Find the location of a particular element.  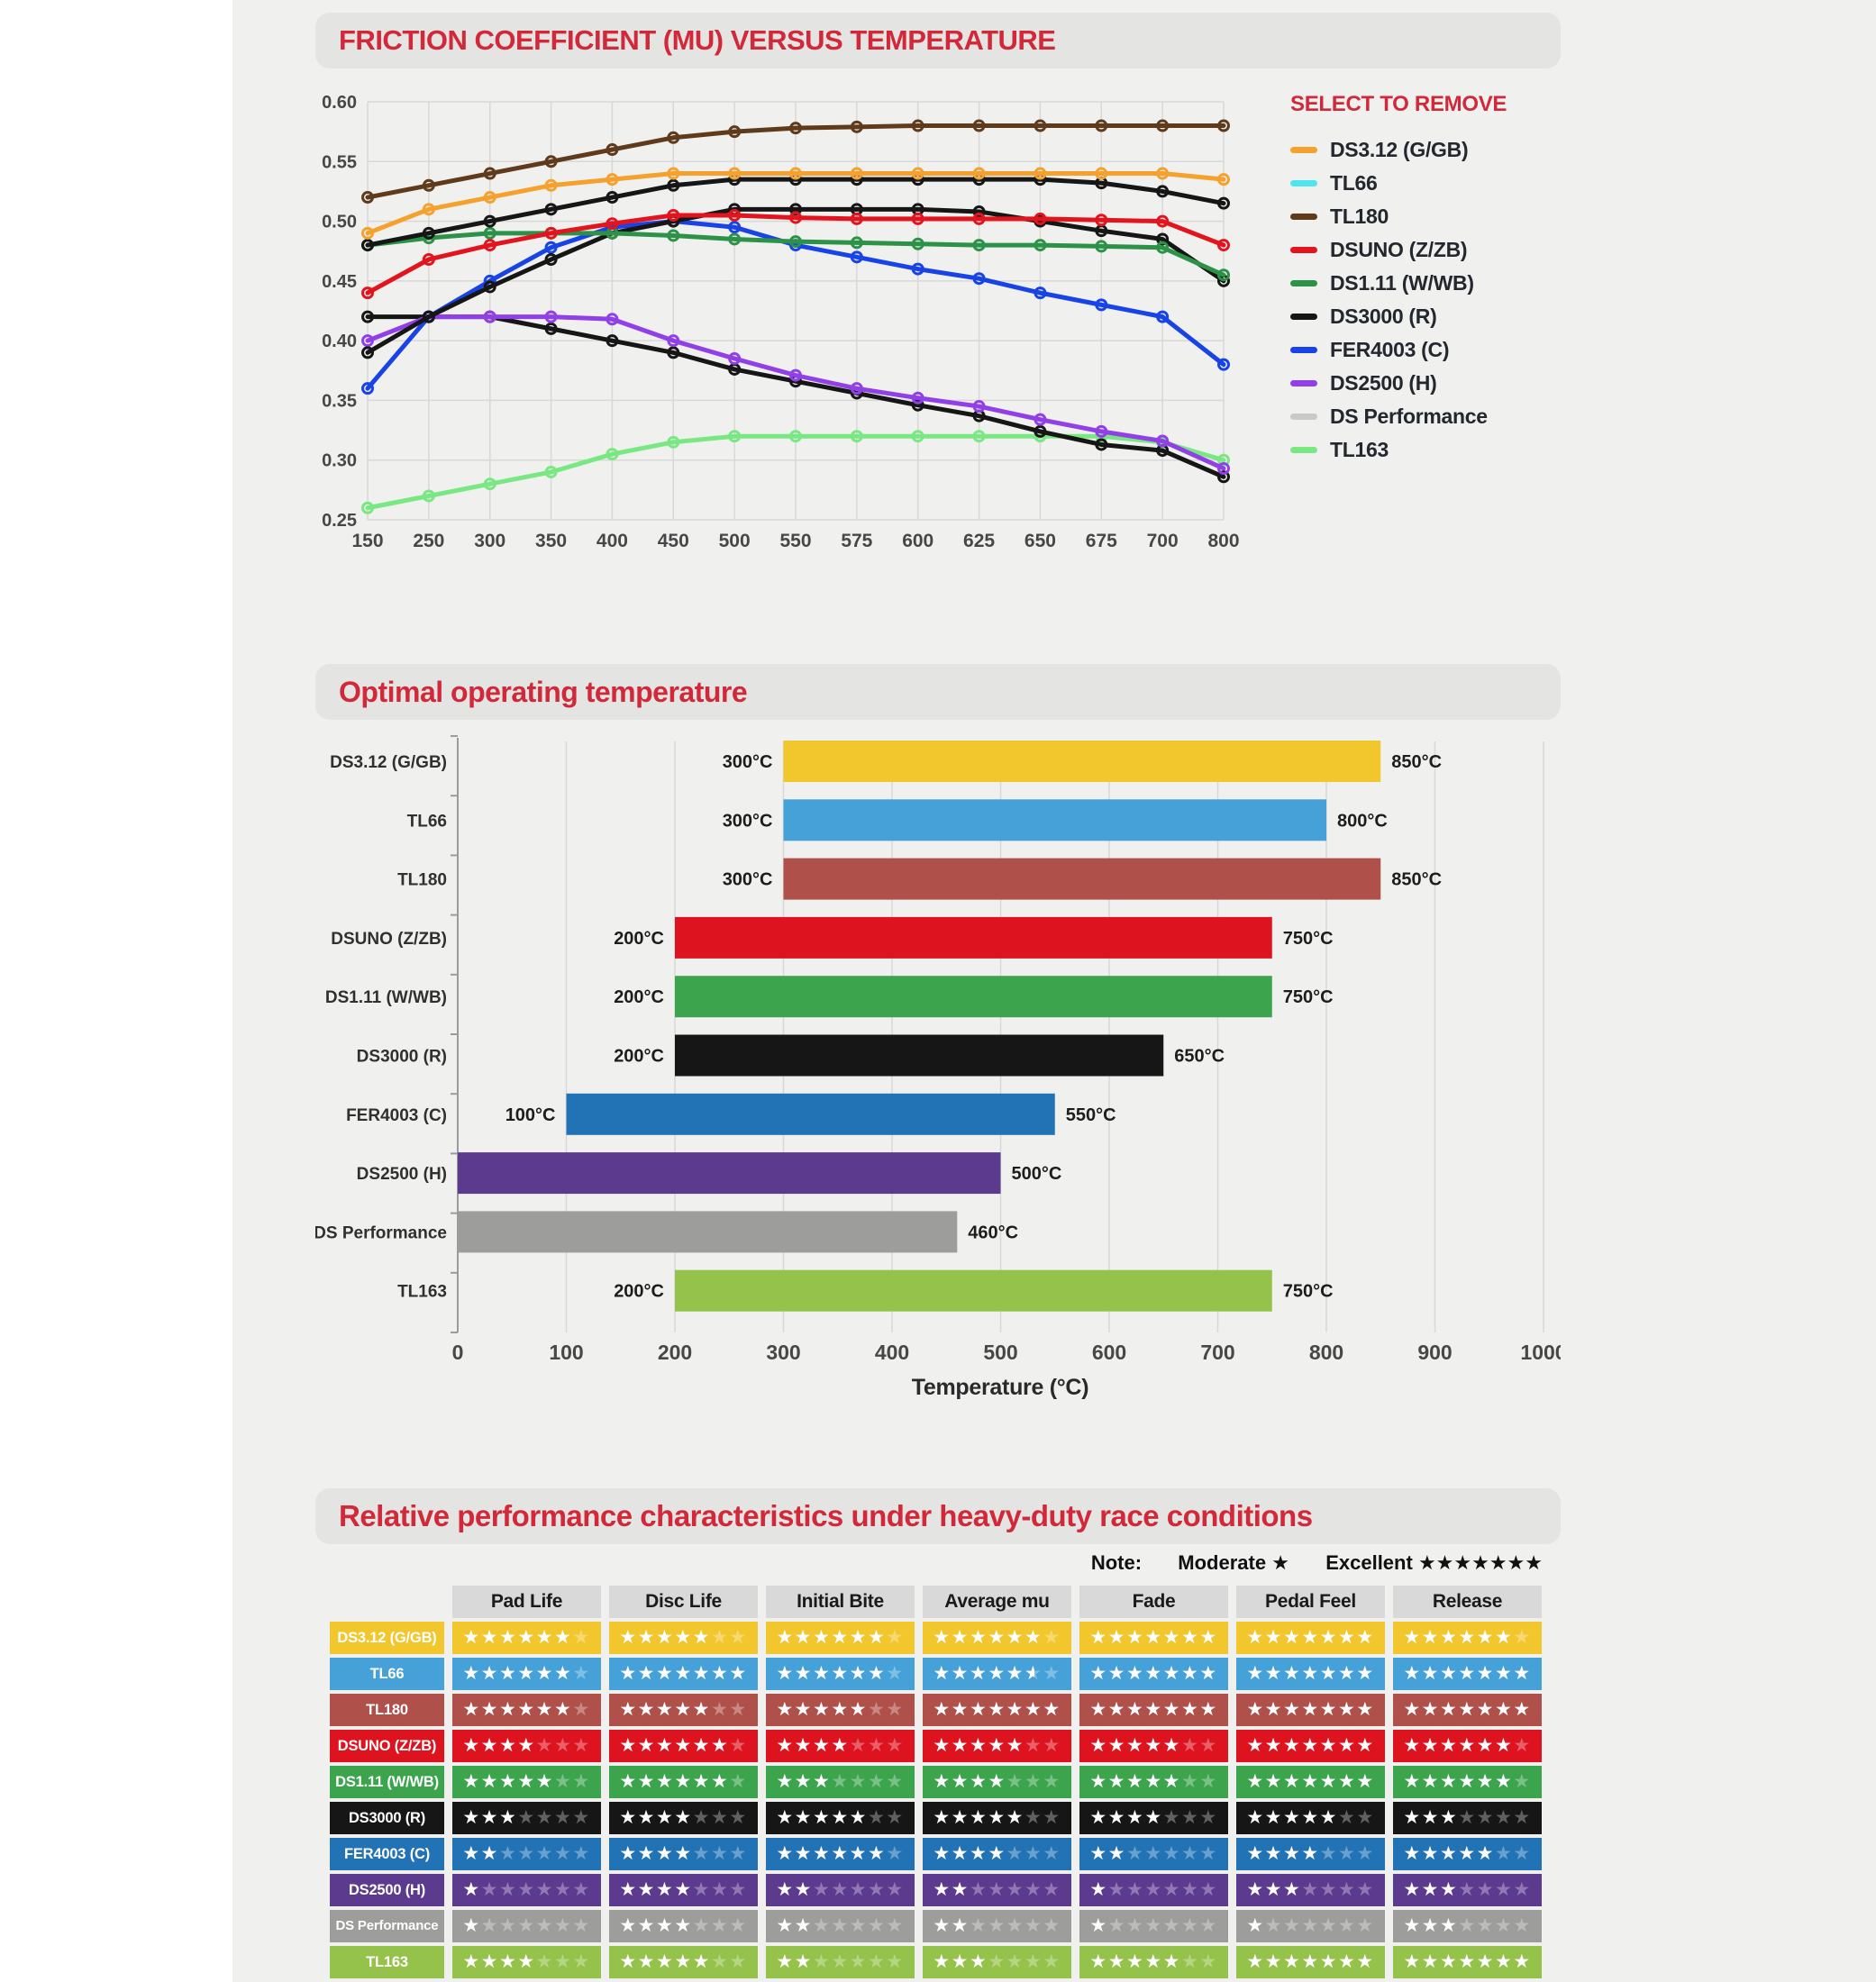

legend-item: DS3000 (R) is located at coordinates (1439, 316).